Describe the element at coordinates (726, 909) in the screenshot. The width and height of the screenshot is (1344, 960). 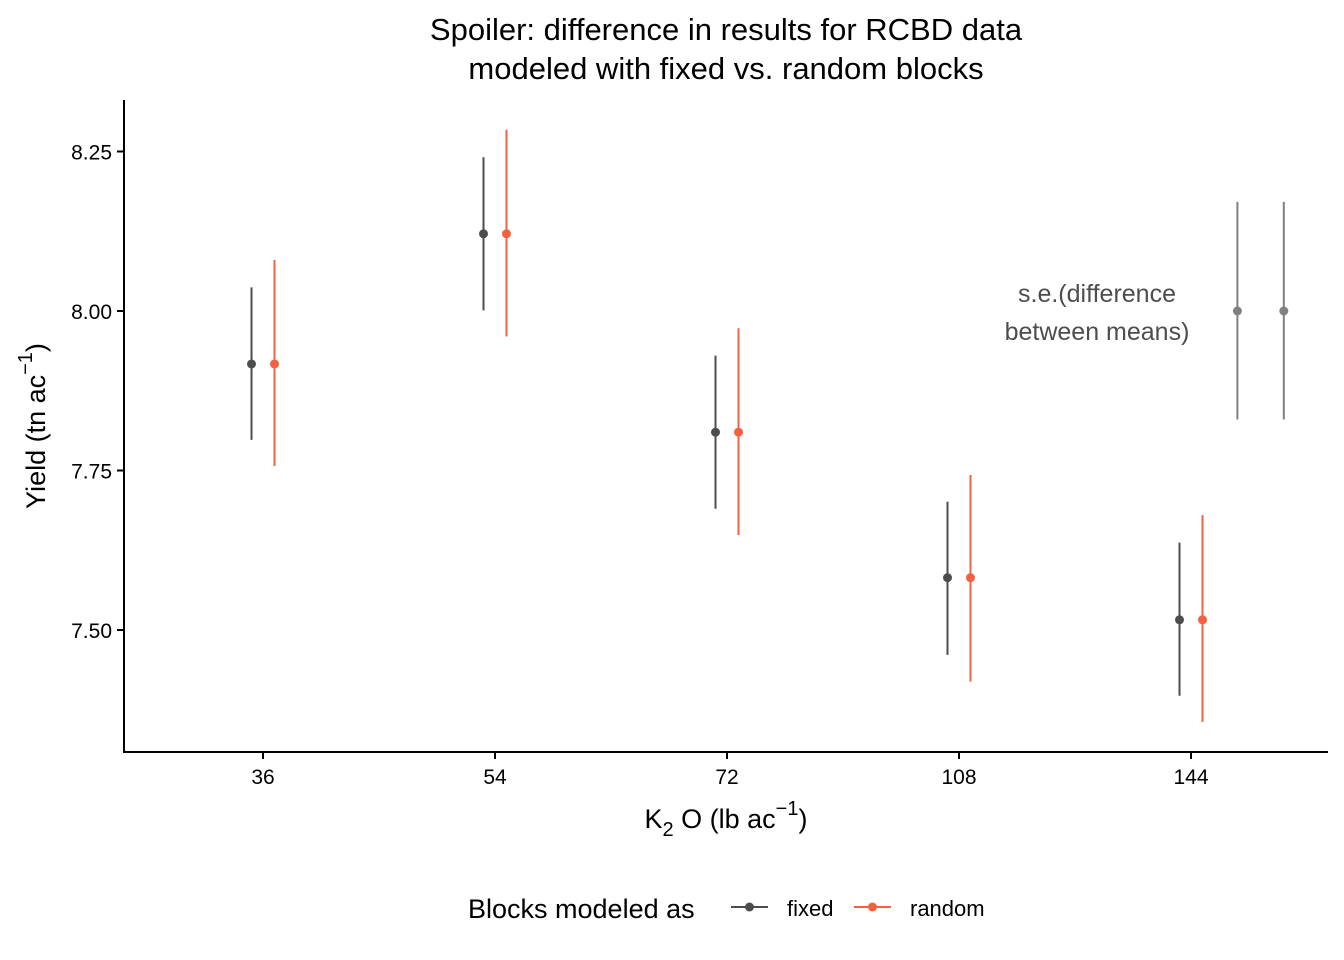
I see `legend: Blocks modeled as fixed random` at that location.